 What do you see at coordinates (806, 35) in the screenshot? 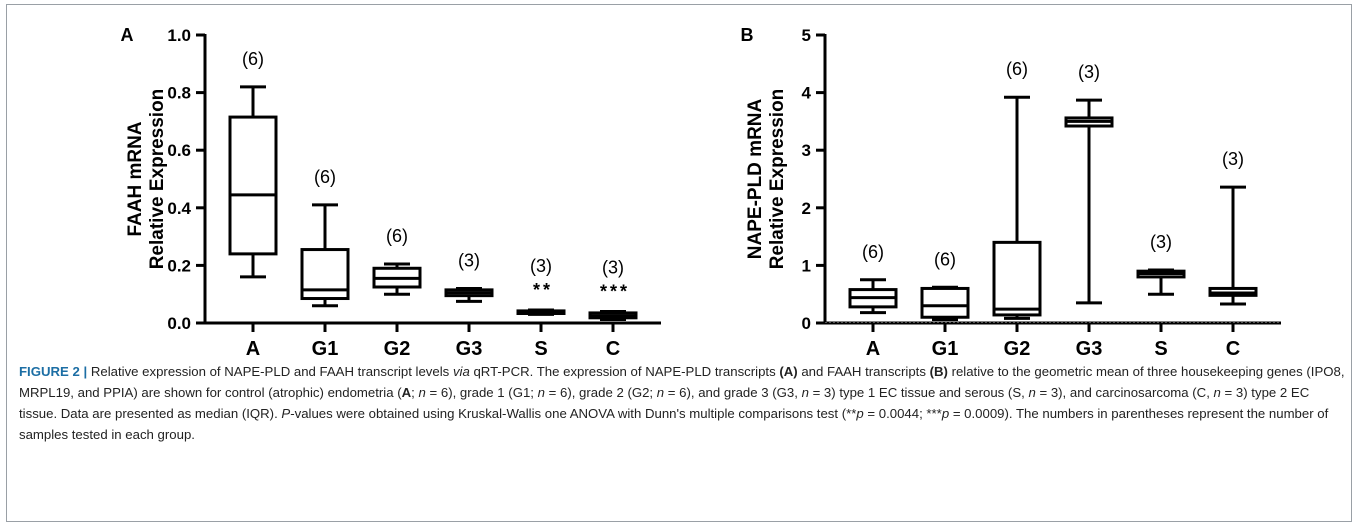
I see `y-tick-label: 5` at bounding box center [806, 35].